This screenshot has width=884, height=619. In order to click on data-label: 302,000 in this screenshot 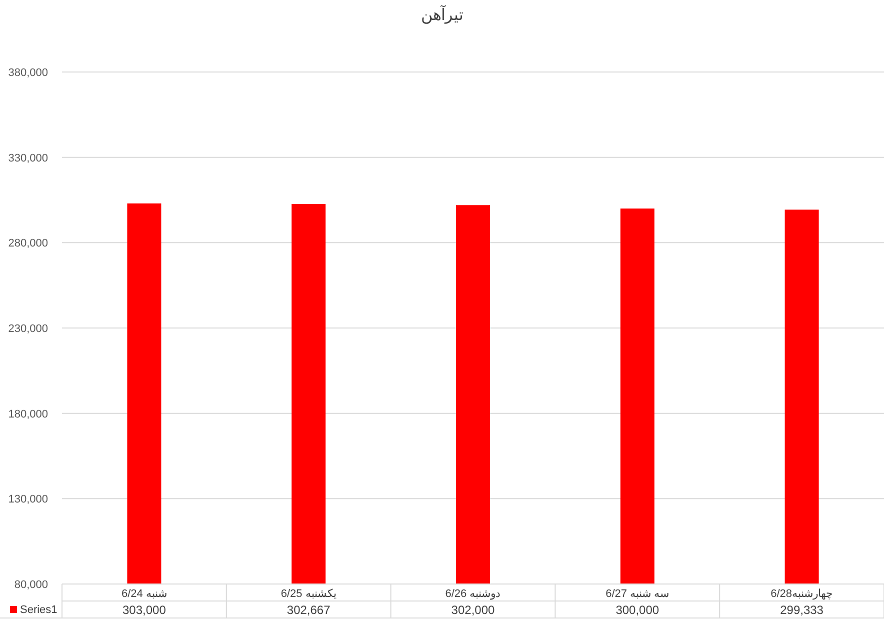, I will do `click(473, 610)`.